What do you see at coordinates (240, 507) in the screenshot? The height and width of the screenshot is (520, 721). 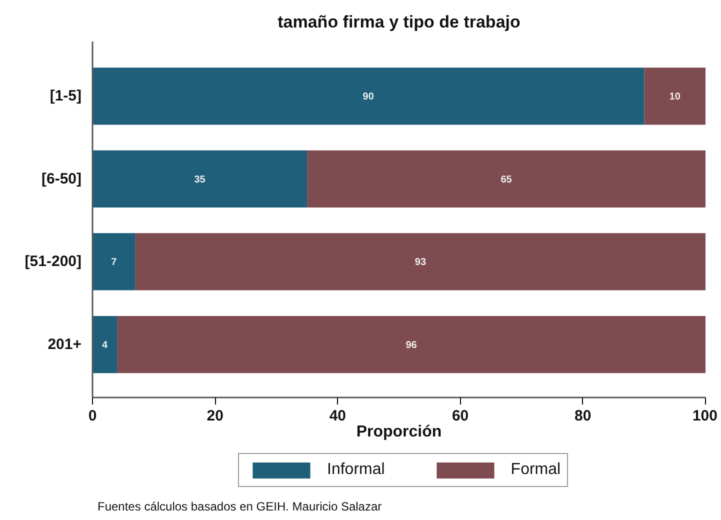 I see `source-note: Fuentes cálculos basados en GEIH. Mauricio Salazar` at bounding box center [240, 507].